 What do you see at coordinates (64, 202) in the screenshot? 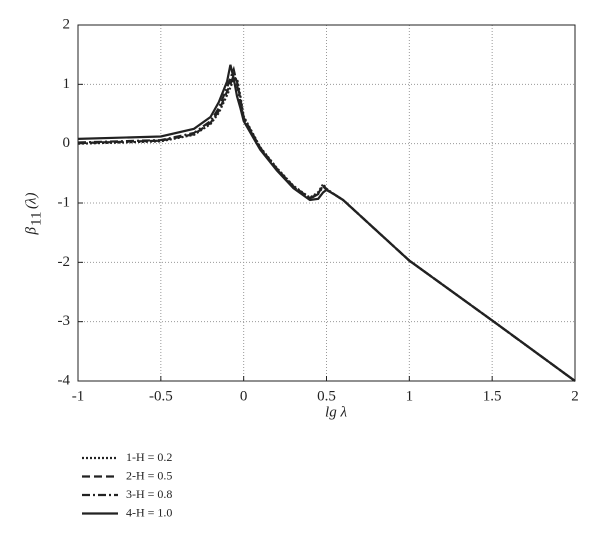
I see `y-tick-label: -1` at bounding box center [64, 202].